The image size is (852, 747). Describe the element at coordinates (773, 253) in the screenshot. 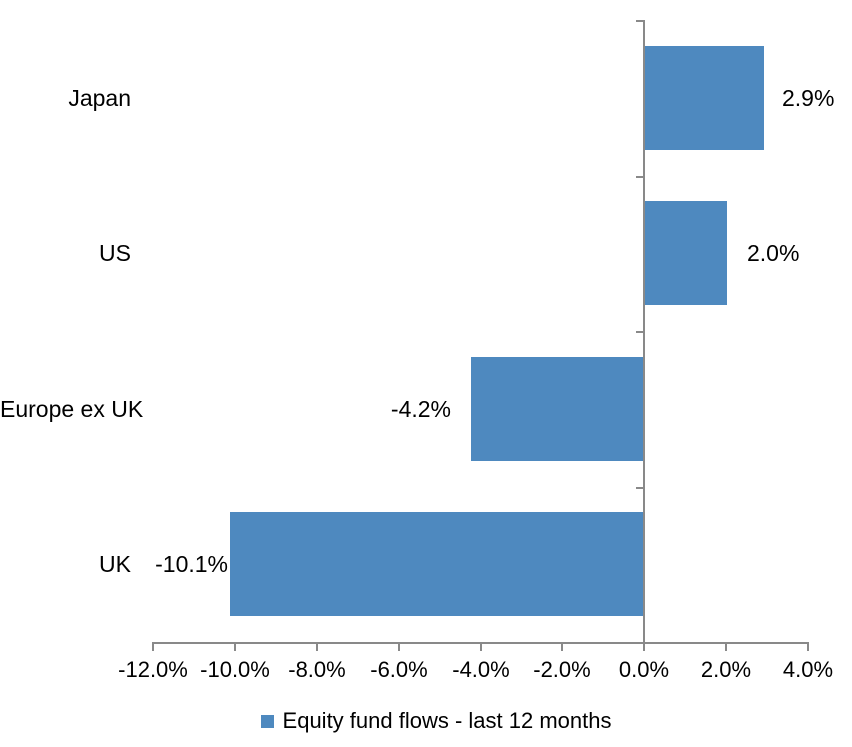

I see `data-label-us: 2.0%` at that location.